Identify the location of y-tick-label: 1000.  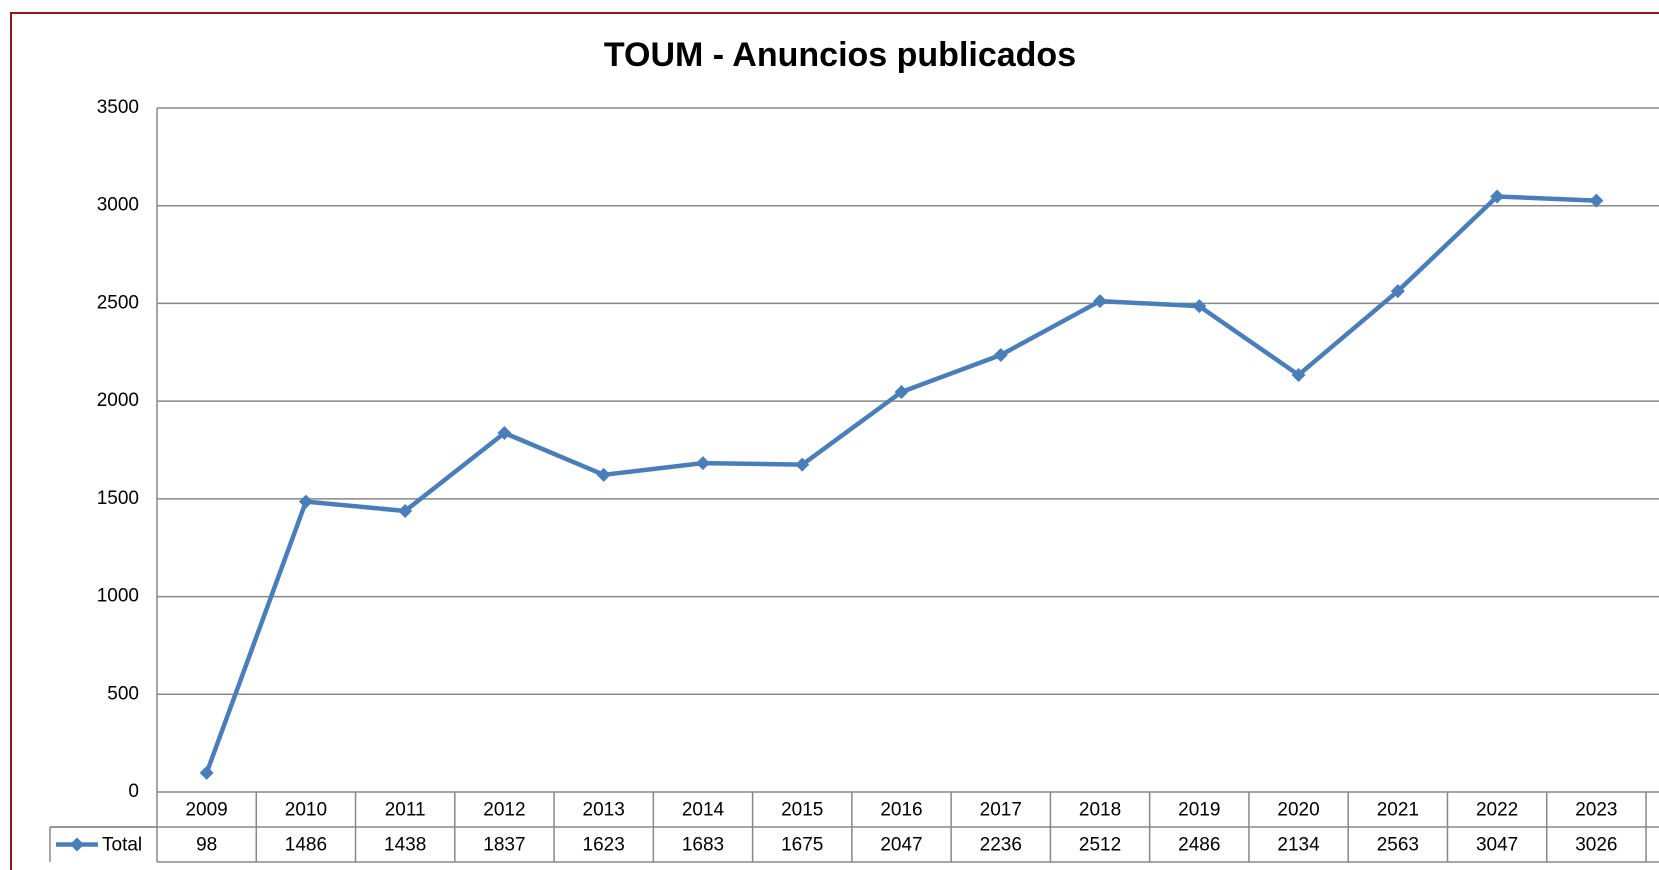
(118, 596).